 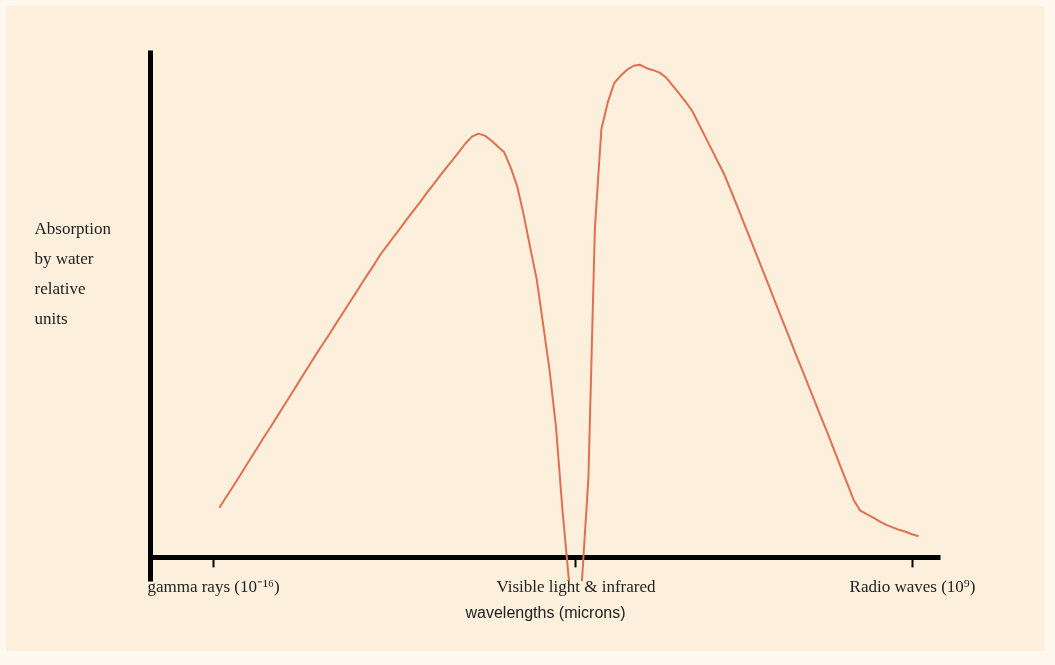 What do you see at coordinates (73, 273) in the screenshot?
I see `y-axis-title: Absorption by water relative units` at bounding box center [73, 273].